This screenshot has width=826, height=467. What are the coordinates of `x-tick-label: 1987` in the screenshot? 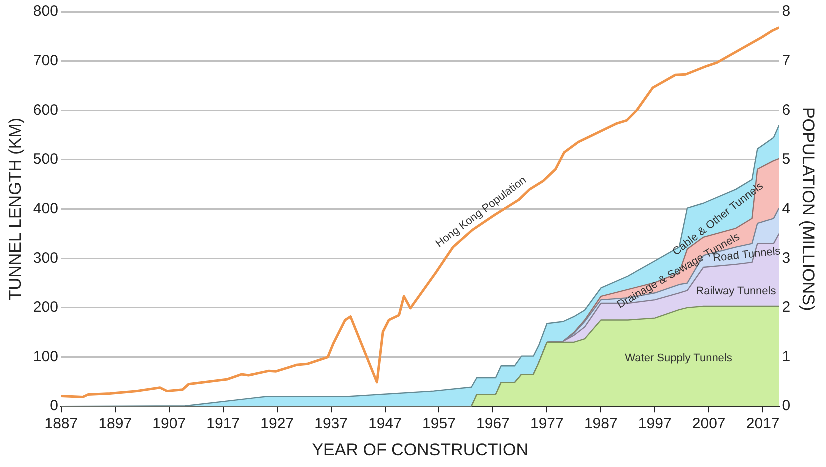 It's located at (601, 424).